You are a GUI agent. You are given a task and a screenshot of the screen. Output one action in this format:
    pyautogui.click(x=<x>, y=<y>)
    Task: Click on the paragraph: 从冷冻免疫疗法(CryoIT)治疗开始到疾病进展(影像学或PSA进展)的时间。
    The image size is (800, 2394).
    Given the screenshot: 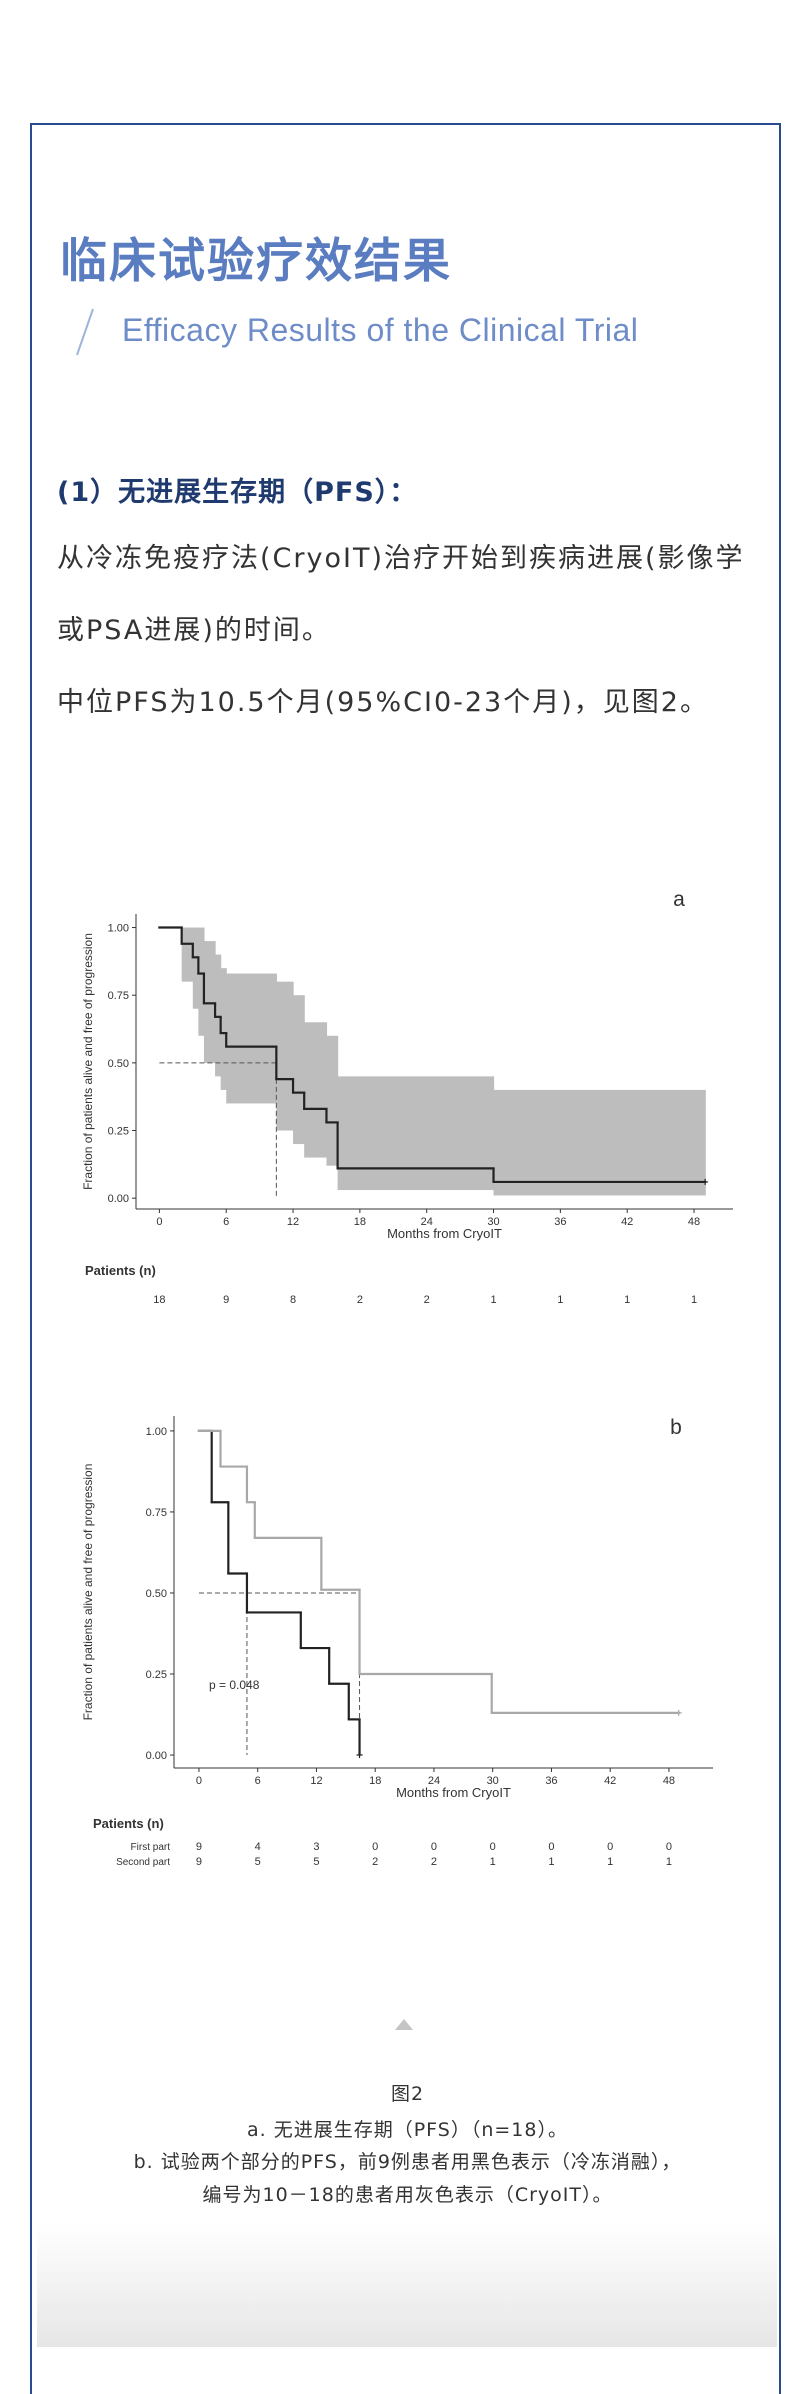 What is the action you would take?
    pyautogui.click(x=401, y=594)
    